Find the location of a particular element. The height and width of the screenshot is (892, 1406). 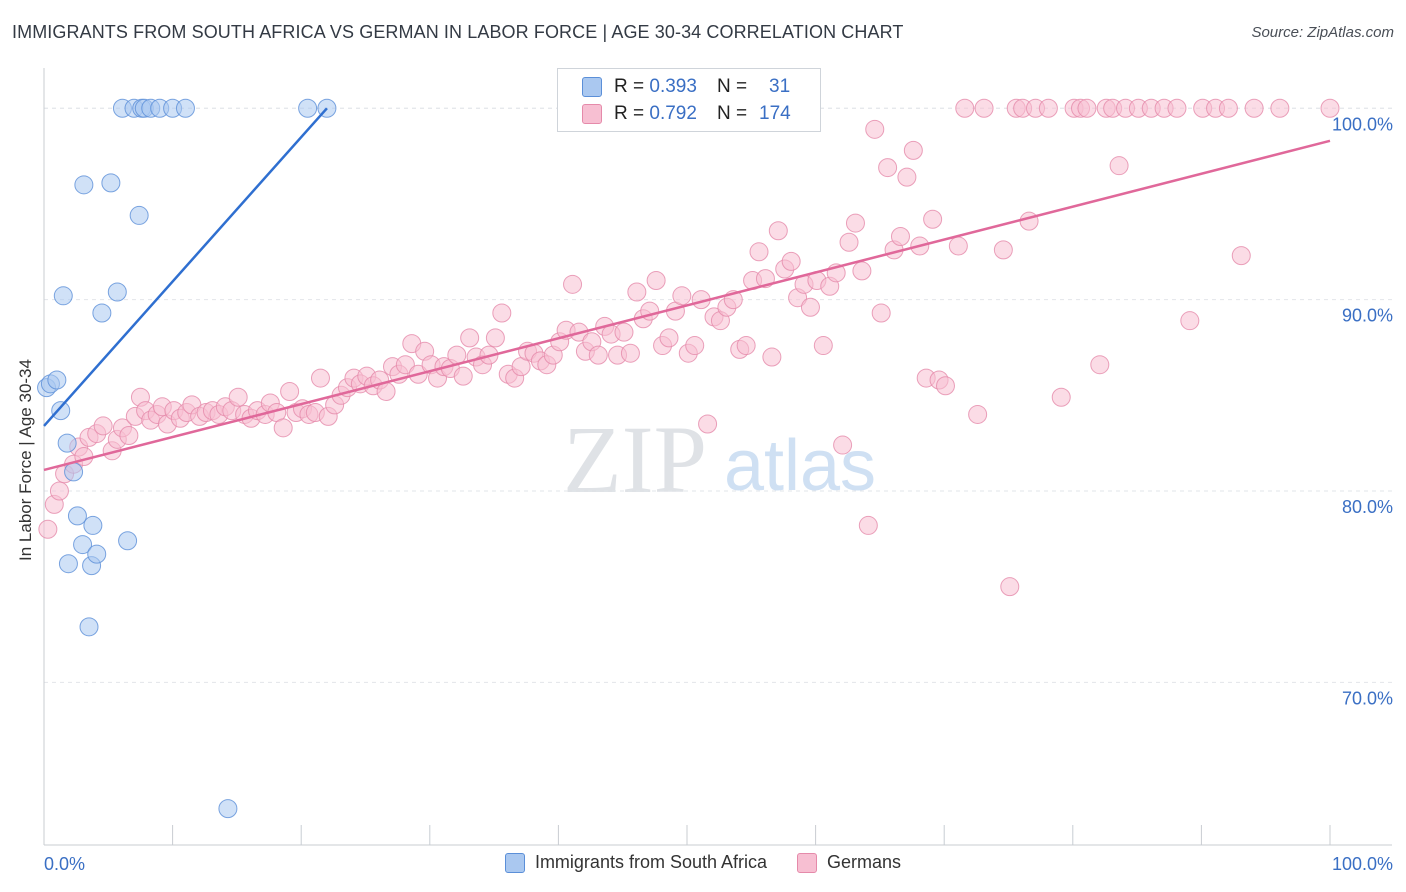

watermark: ZIP atlas is located at coordinates (719, 459).